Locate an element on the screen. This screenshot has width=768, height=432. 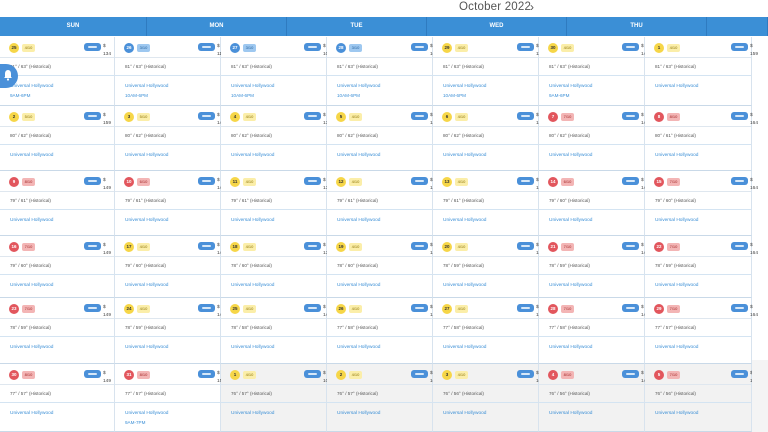
next-month-chevron-icon: › is located at coordinates (532, 7).